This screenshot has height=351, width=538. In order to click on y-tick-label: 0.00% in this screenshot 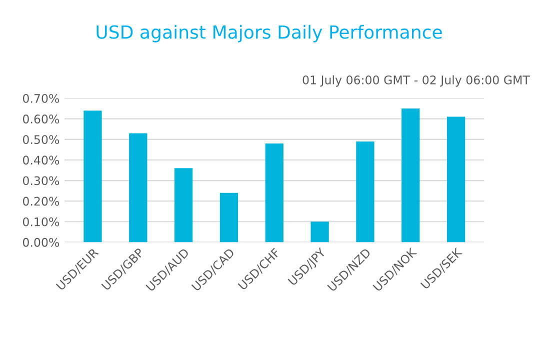, I will do `click(41, 242)`.